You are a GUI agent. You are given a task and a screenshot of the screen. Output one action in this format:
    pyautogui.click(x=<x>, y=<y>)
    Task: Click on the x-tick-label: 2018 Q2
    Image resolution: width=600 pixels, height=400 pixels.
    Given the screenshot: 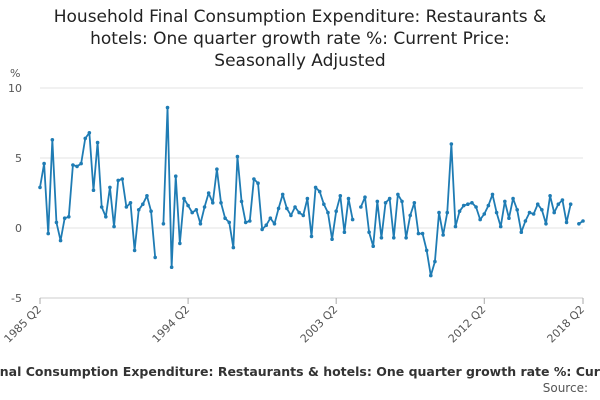 What is the action you would take?
    pyautogui.click(x=566, y=324)
    